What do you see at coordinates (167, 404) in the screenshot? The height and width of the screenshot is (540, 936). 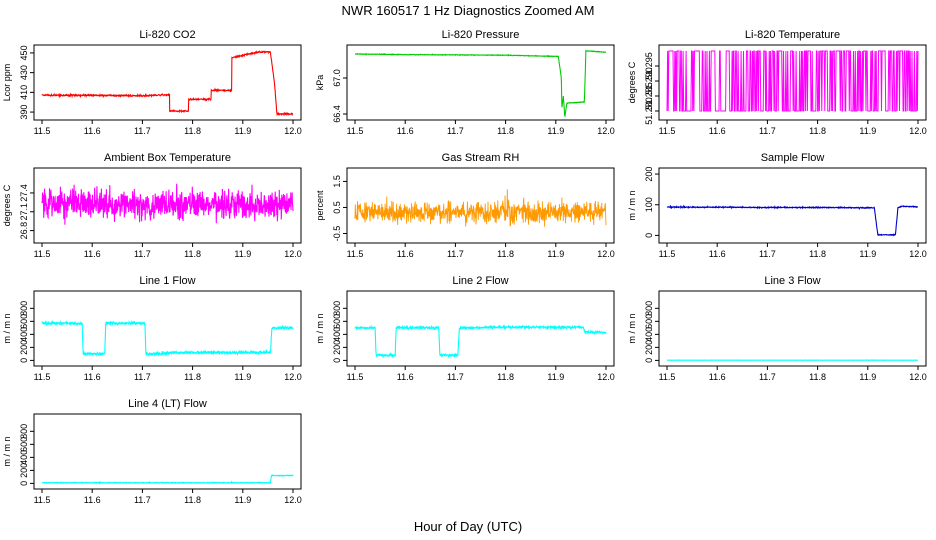 I see `panel-title: Line 4 (LT) Flow` at bounding box center [167, 404].